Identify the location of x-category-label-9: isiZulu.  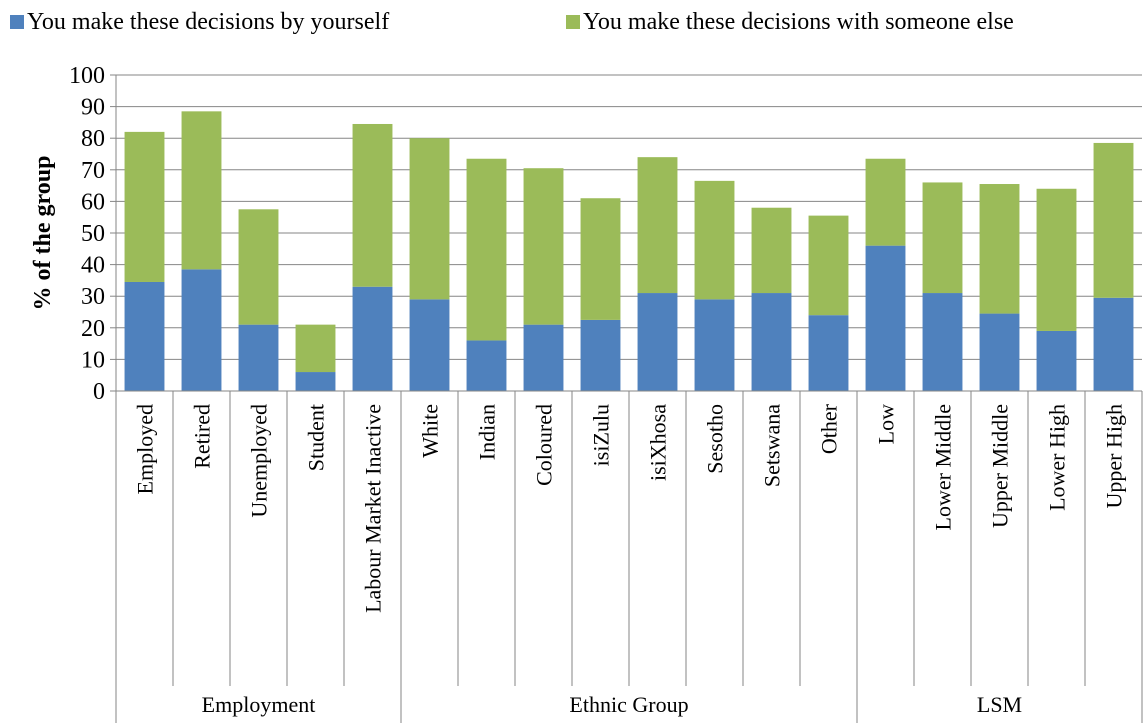
(601, 435).